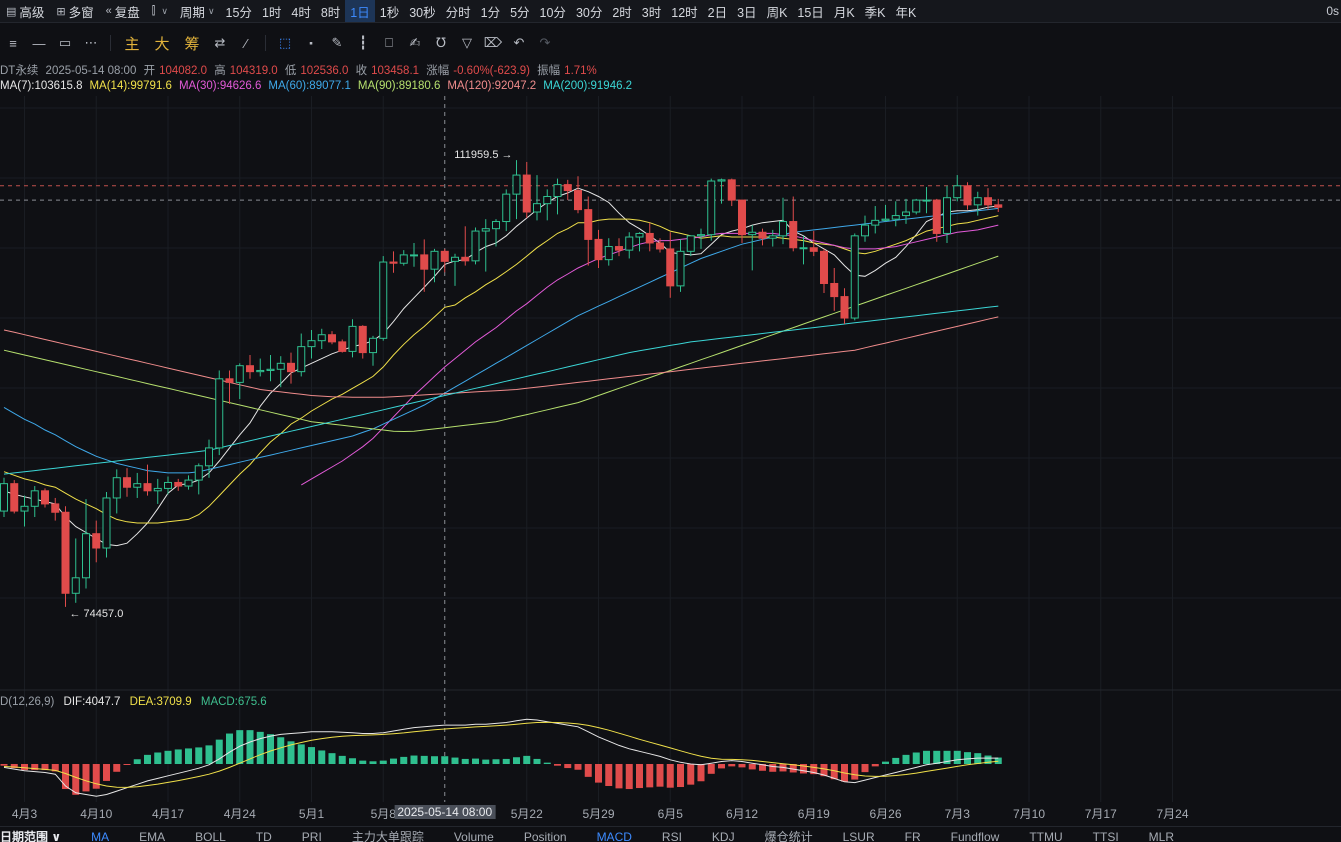  What do you see at coordinates (589, 12) in the screenshot?
I see `interval-11: 30分` at bounding box center [589, 12].